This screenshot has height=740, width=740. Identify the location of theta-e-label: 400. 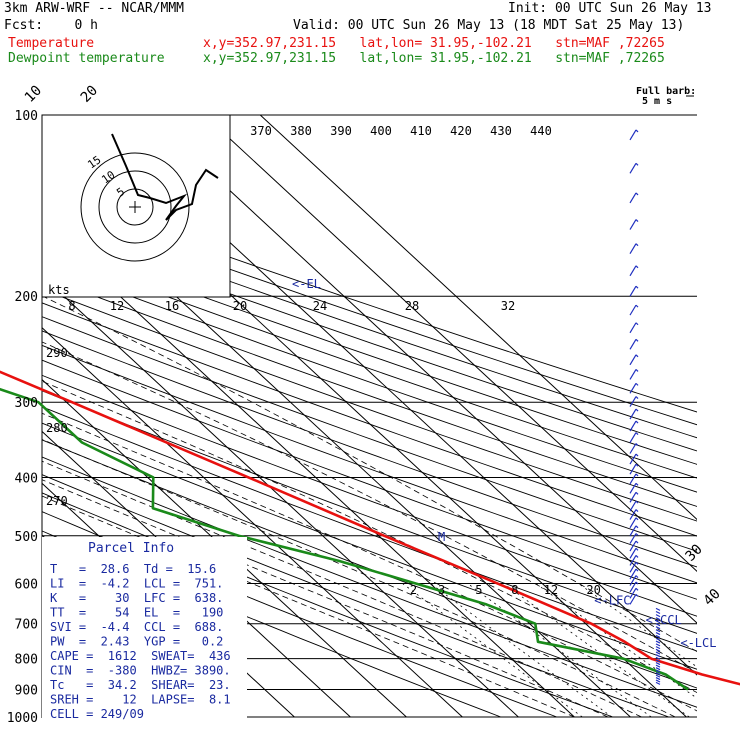
(381, 131).